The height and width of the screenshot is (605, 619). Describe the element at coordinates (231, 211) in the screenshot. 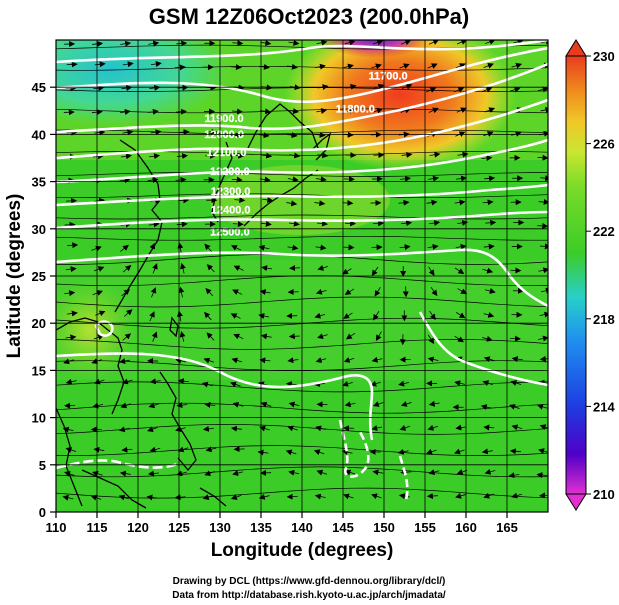

I see `contour-label: 12400.0` at that location.